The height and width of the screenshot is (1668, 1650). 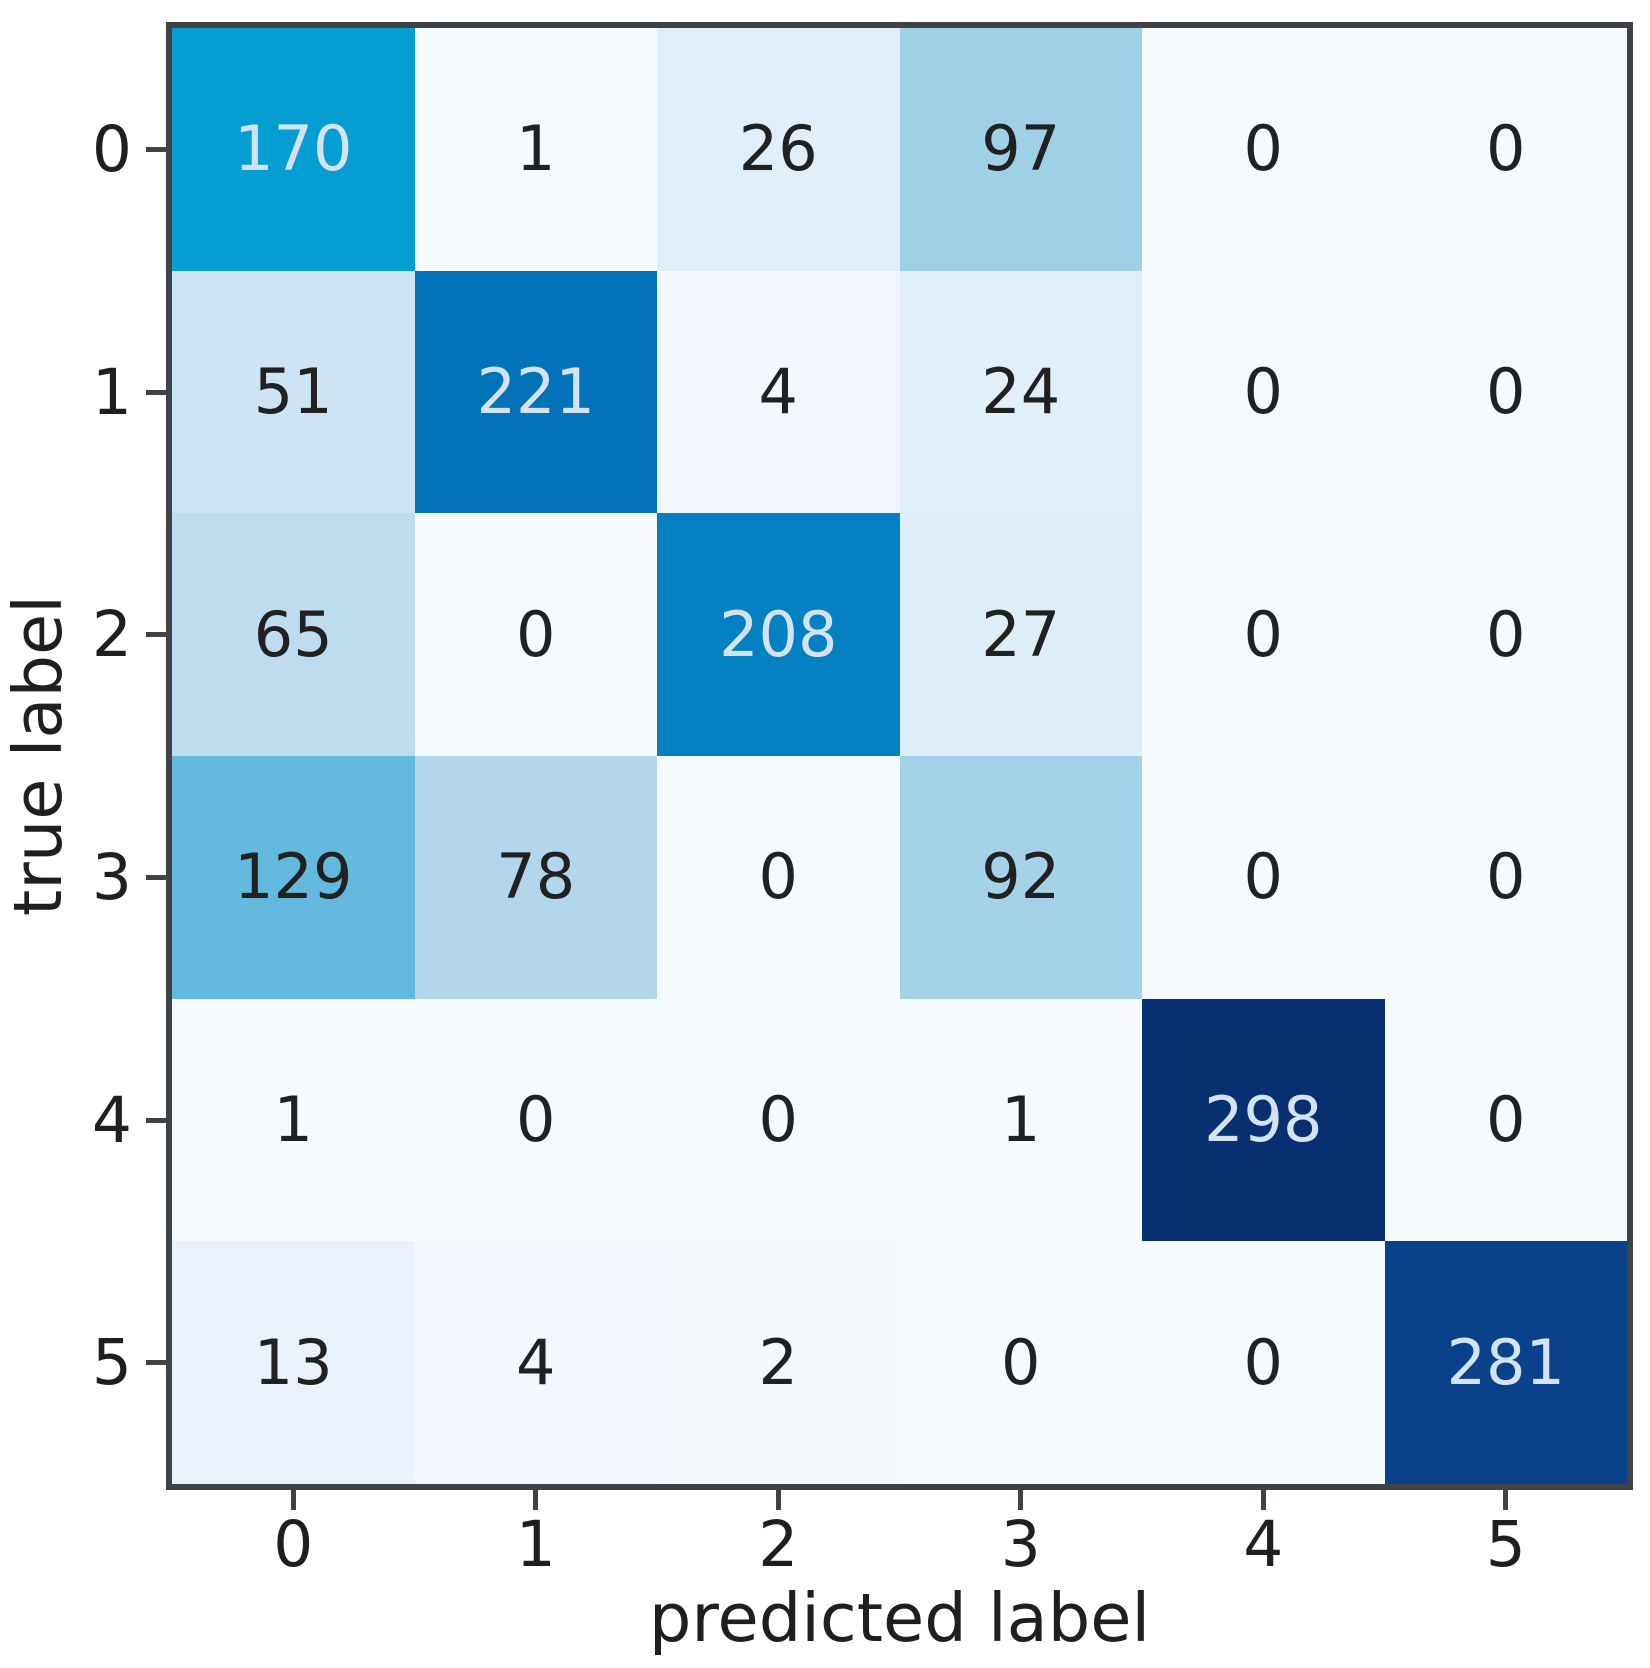 I want to click on matrix-cell-r3c0: 129, so click(x=293, y=877).